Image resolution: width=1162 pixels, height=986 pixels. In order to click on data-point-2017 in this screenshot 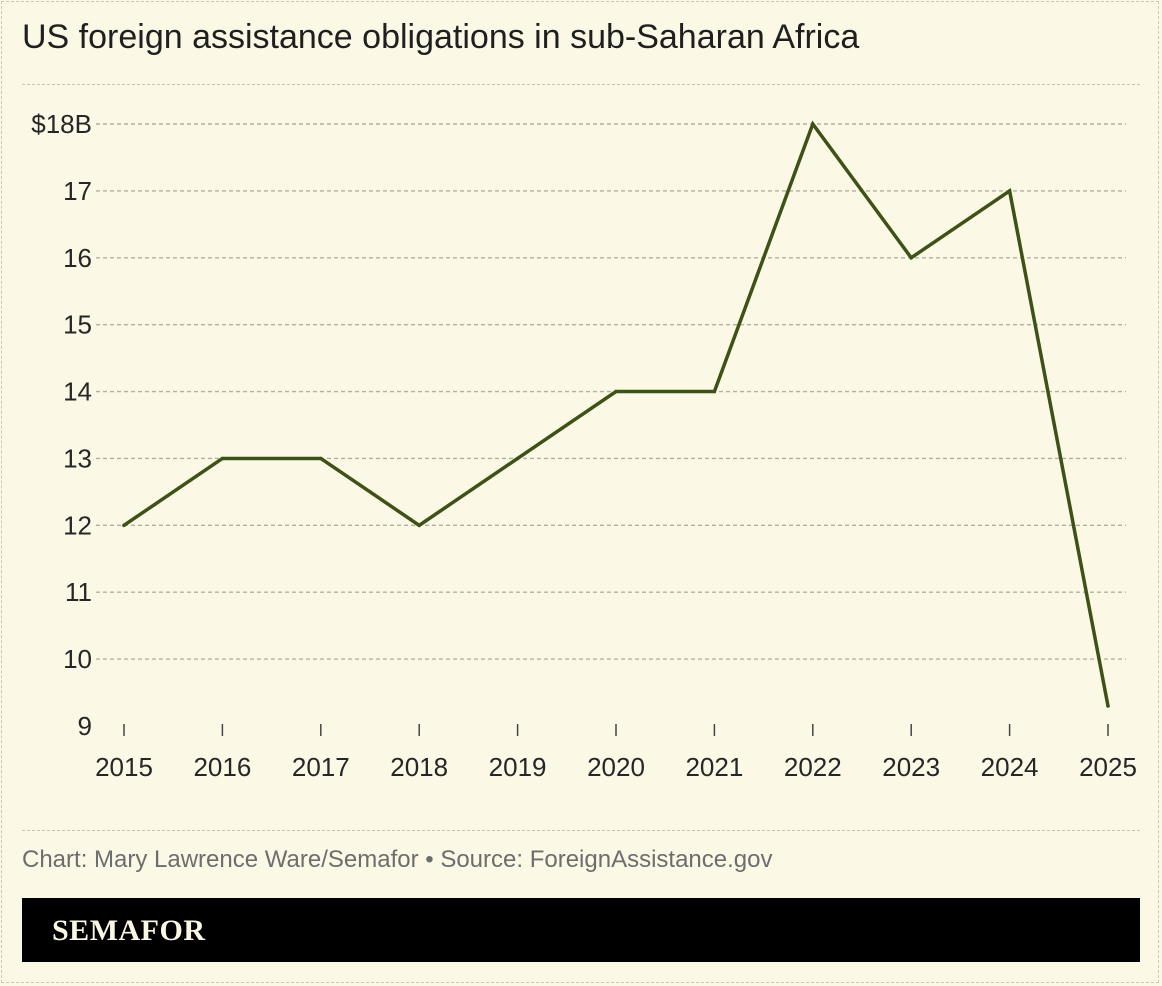, I will do `click(321, 458)`.